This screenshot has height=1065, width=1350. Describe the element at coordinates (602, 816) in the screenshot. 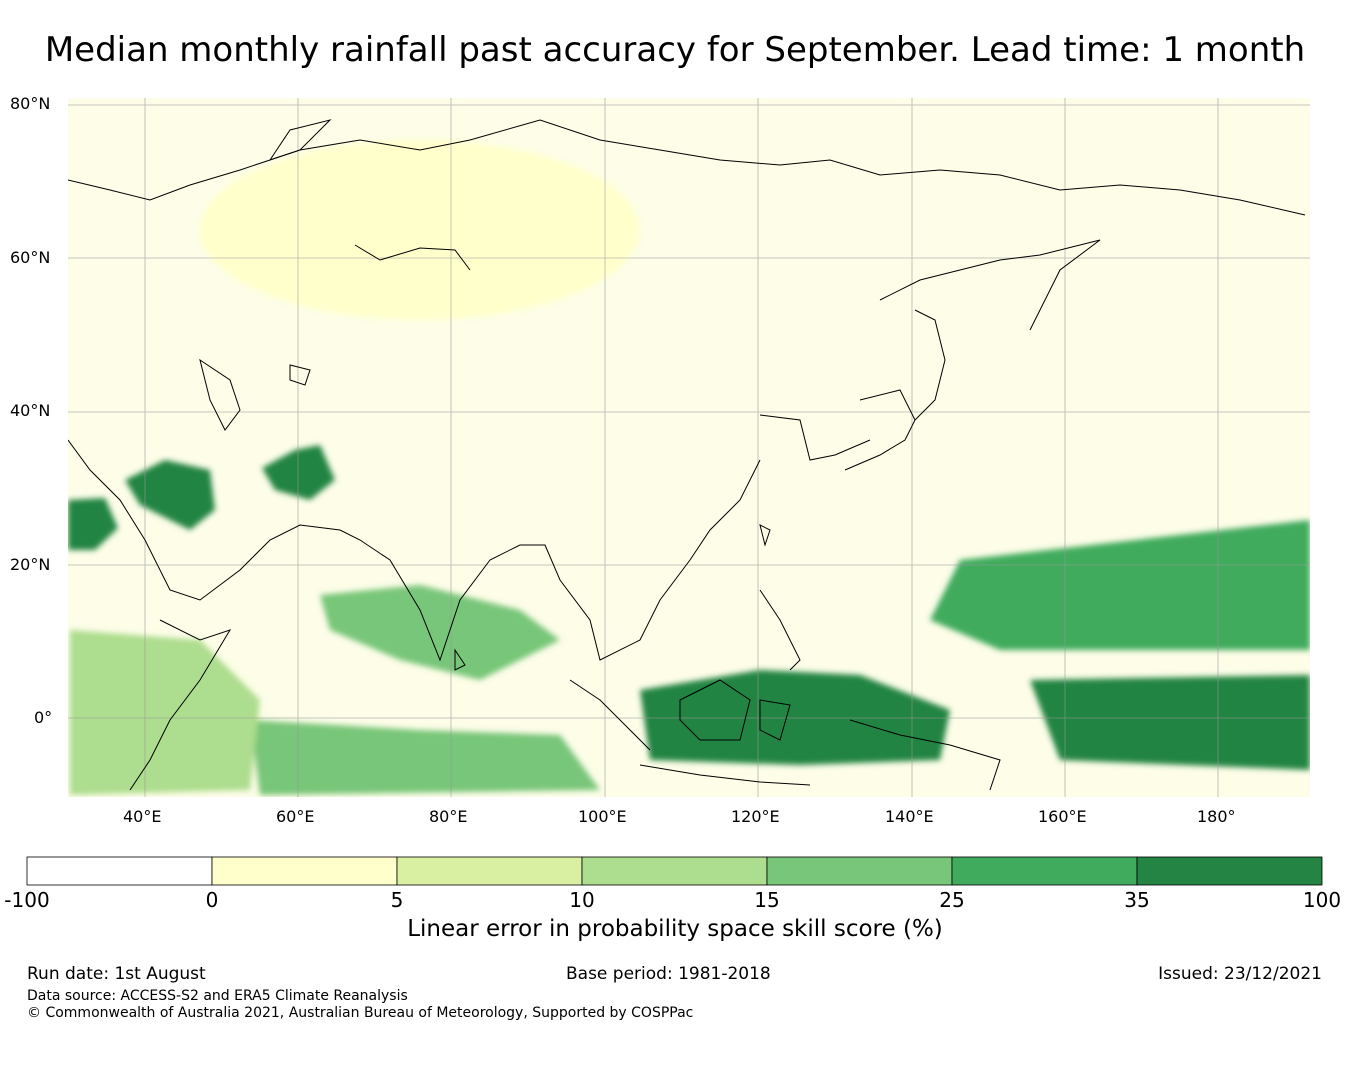

I see `lon-label-100e: 100°E` at that location.